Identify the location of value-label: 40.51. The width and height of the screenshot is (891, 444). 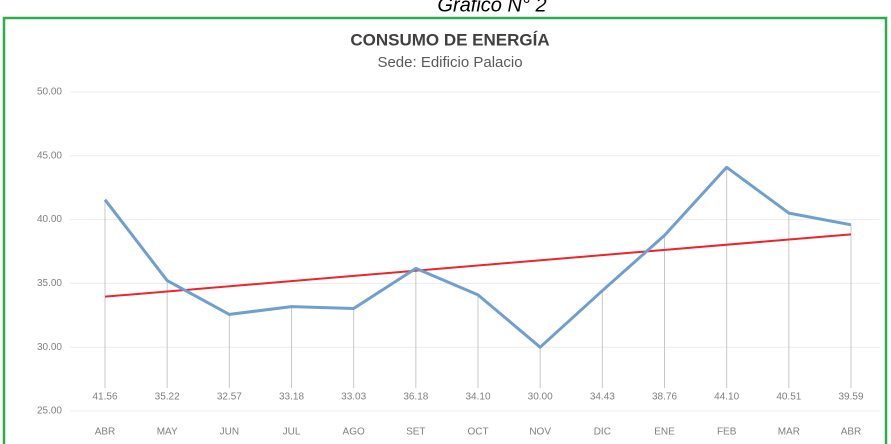
(788, 397).